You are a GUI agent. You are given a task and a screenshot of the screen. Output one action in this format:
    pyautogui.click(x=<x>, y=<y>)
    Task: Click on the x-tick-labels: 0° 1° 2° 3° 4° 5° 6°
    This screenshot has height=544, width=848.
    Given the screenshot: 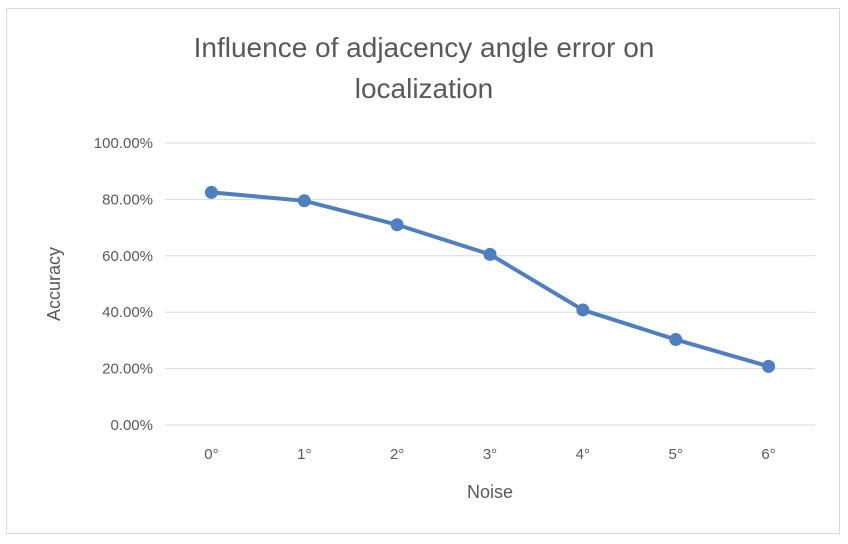 What is the action you would take?
    pyautogui.click(x=489, y=454)
    